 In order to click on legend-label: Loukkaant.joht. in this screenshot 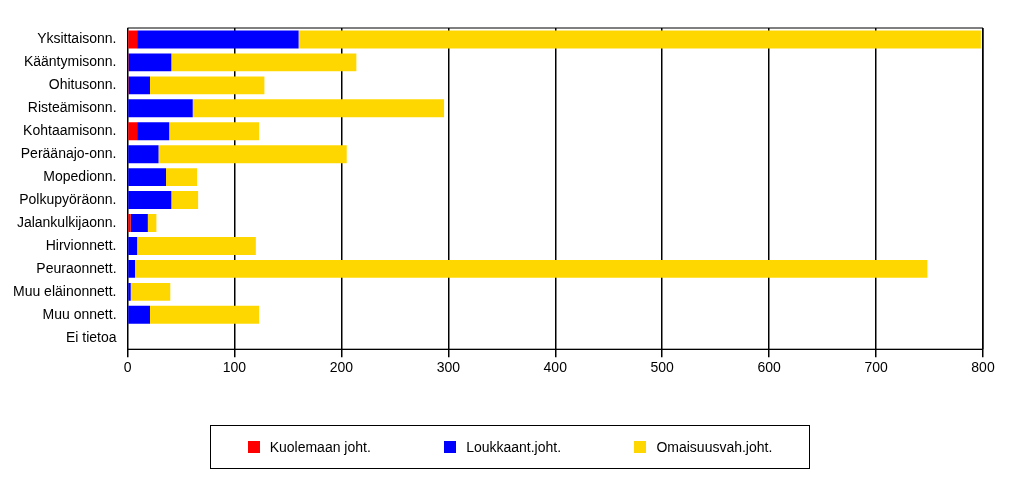, I will do `click(513, 447)`.